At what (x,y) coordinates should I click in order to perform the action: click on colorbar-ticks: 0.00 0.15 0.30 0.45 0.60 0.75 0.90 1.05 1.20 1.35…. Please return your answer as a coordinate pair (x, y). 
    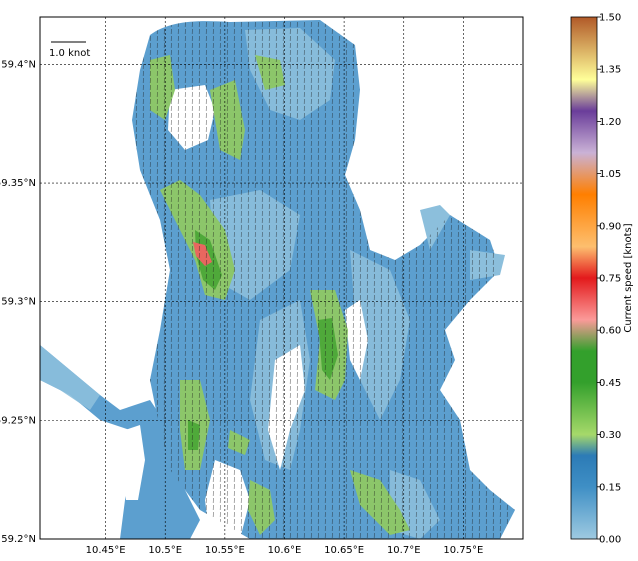
    Looking at the image, I should click on (609, 279).